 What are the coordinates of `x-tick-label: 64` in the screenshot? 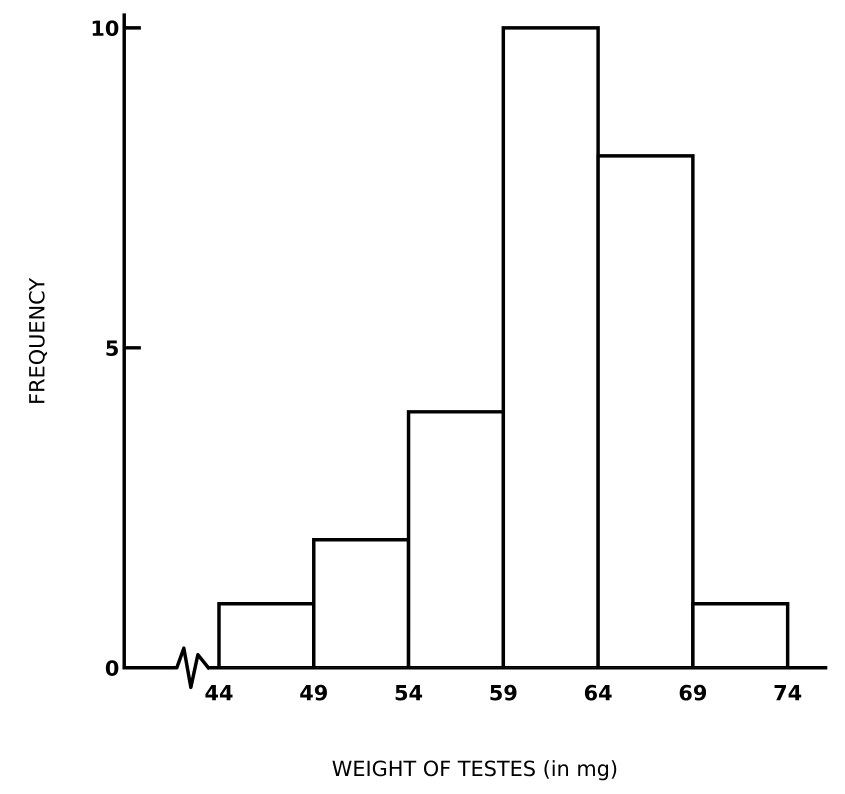 It's located at (598, 692).